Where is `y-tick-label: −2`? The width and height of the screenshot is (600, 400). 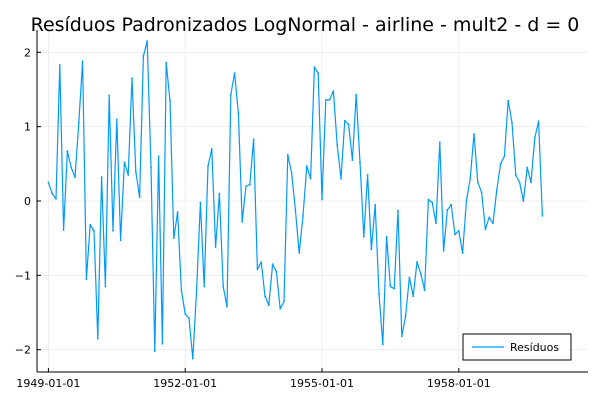
y-tick-label: −2 is located at coordinates (23, 350).